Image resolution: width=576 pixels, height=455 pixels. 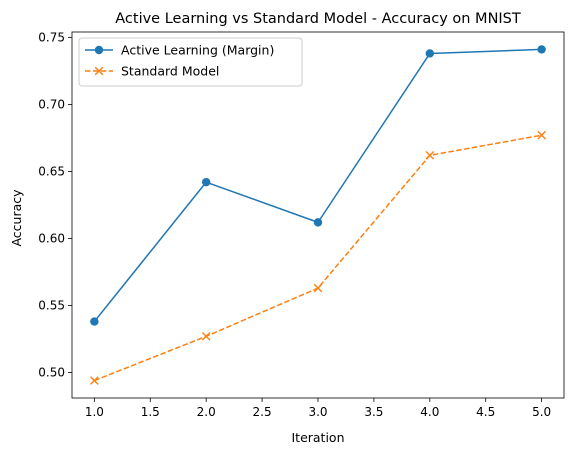 I want to click on y-axis: 0.50 0.55 0.60 0.65 0.70 0.75, so click(x=55, y=205).